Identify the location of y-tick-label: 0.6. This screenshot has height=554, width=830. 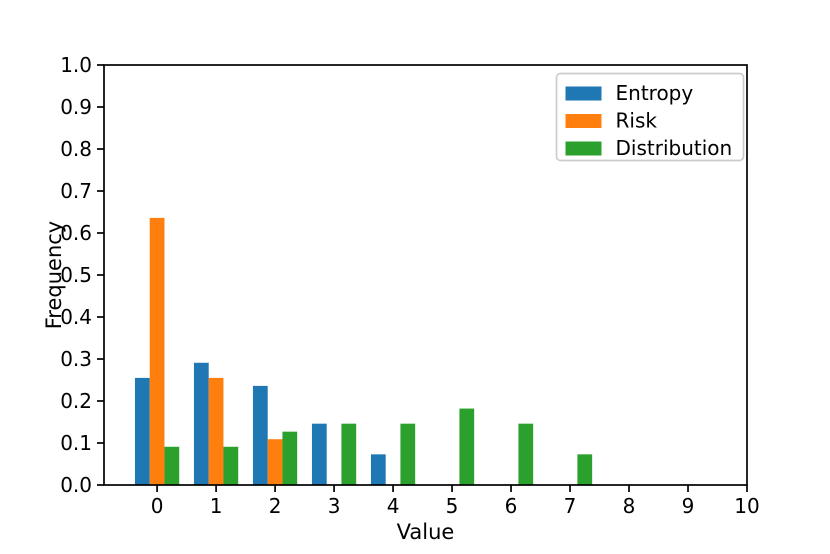
(76, 233).